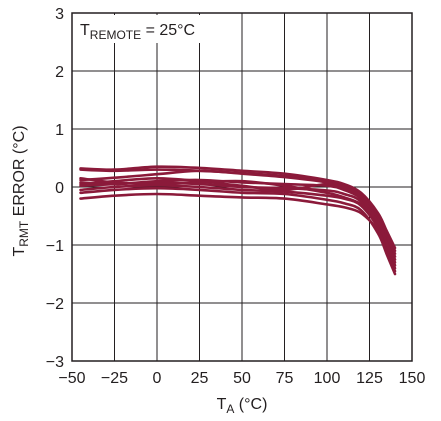 The height and width of the screenshot is (421, 441). Describe the element at coordinates (250, 404) in the screenshot. I see `x-axis-label-rest: (°C)` at that location.